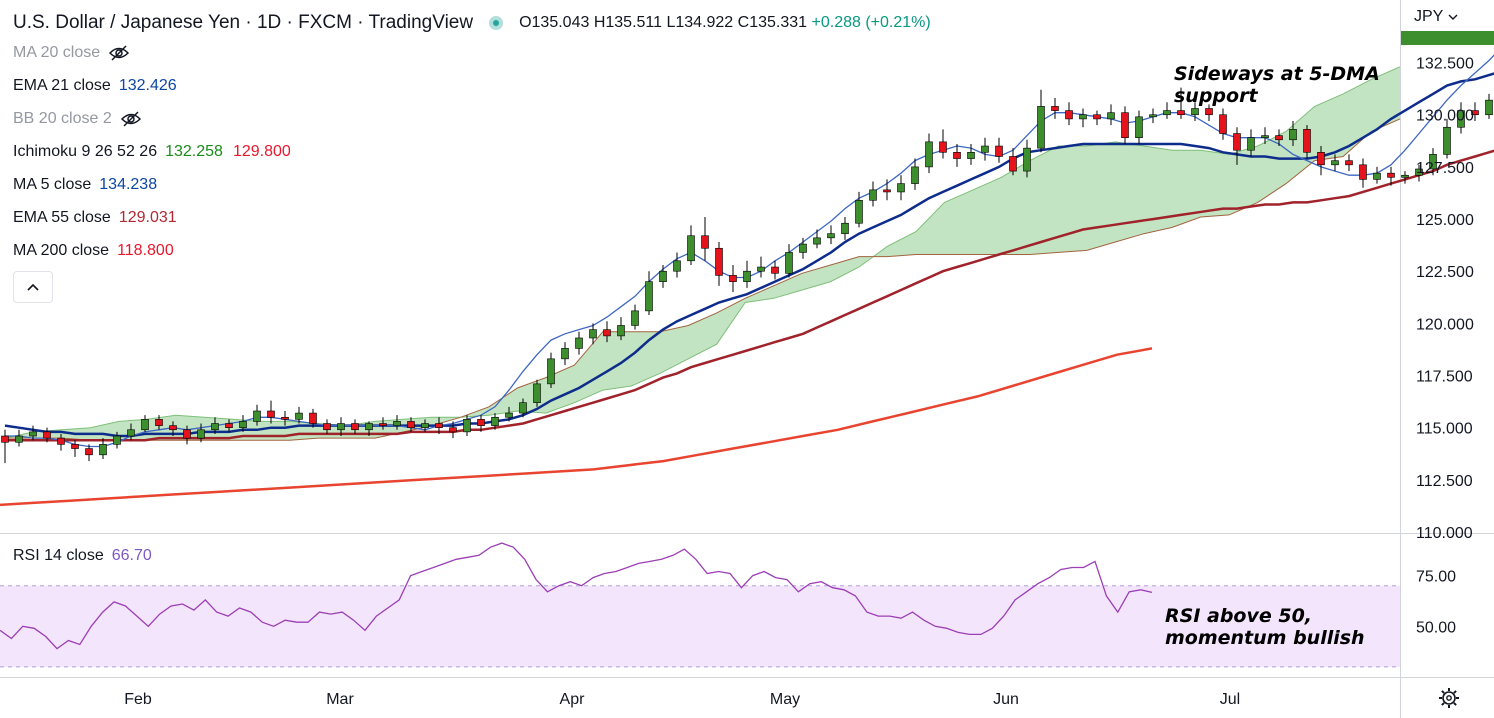 The image size is (1494, 718). What do you see at coordinates (871, 22) in the screenshot?
I see `ohlc-change: +0.288 (+0.21%)` at bounding box center [871, 22].